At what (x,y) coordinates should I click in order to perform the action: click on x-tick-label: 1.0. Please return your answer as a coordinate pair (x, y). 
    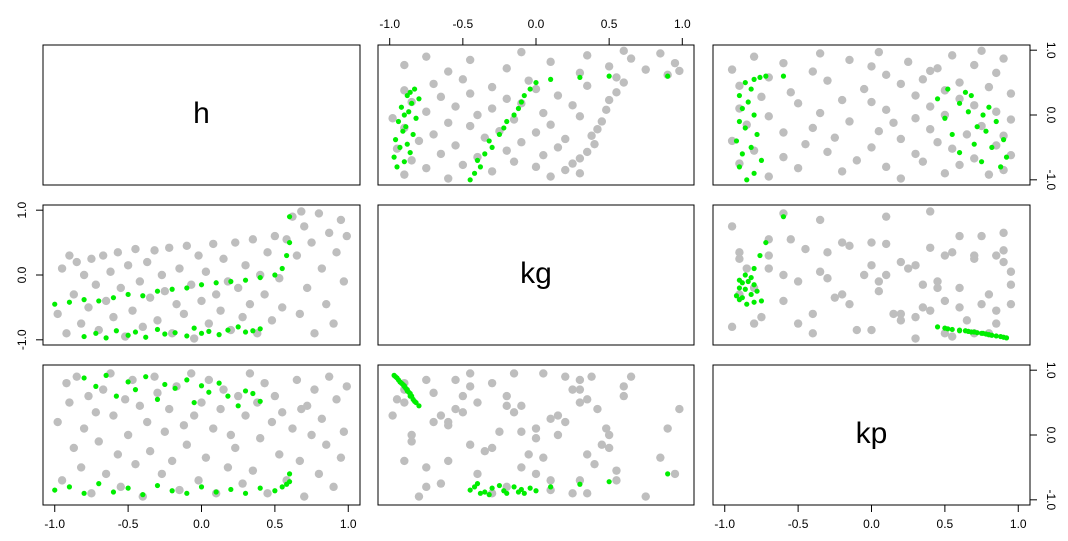
    Looking at the image, I should click on (1018, 524).